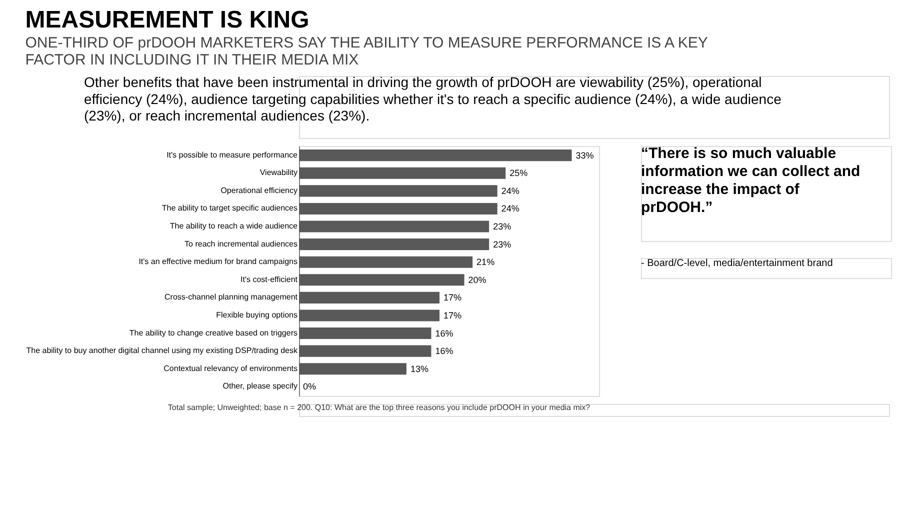 The height and width of the screenshot is (507, 906). What do you see at coordinates (279, 173) in the screenshot?
I see `y-tick-label: Viewability` at bounding box center [279, 173].